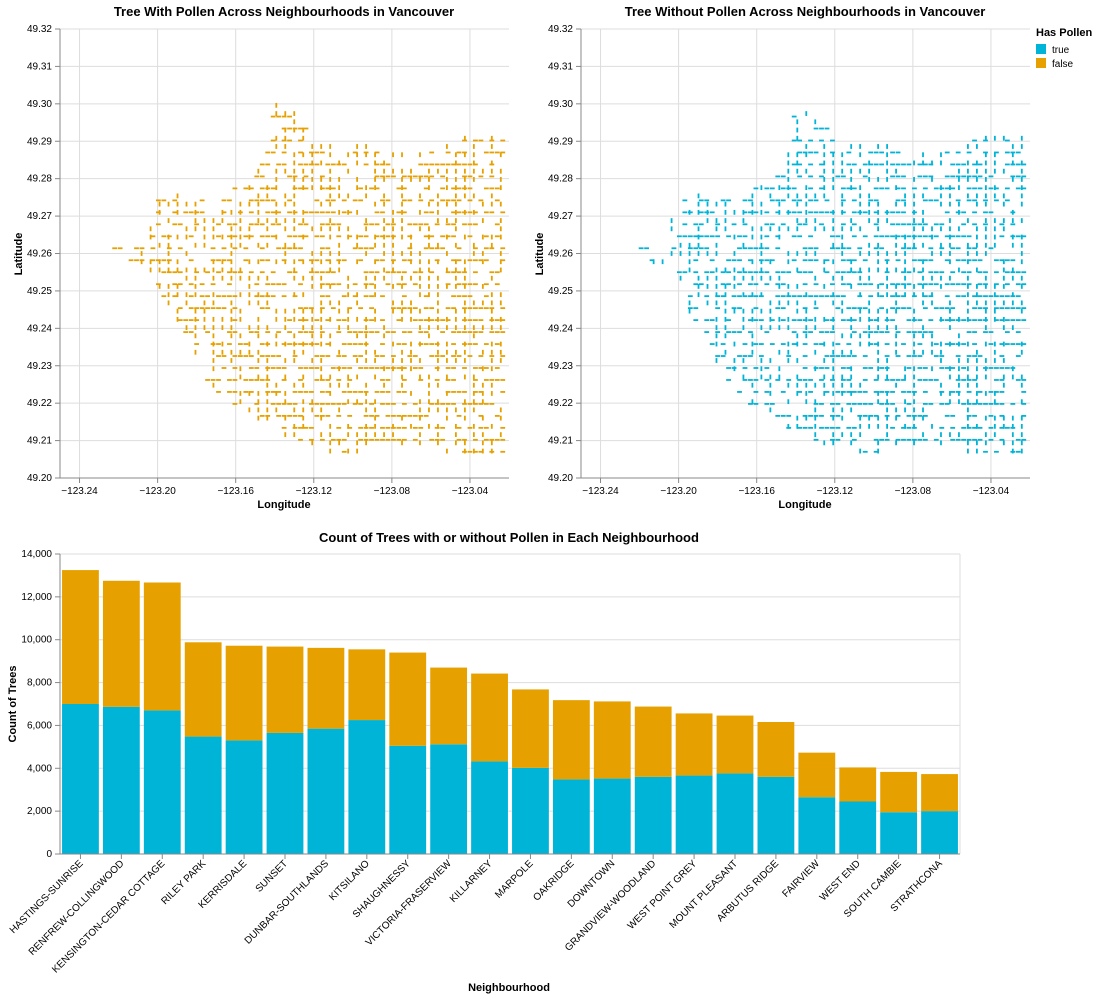 Image resolution: width=1112 pixels, height=999 pixels. What do you see at coordinates (39, 725) in the screenshot?
I see `bar-y-tick-label: 6,000` at bounding box center [39, 725].